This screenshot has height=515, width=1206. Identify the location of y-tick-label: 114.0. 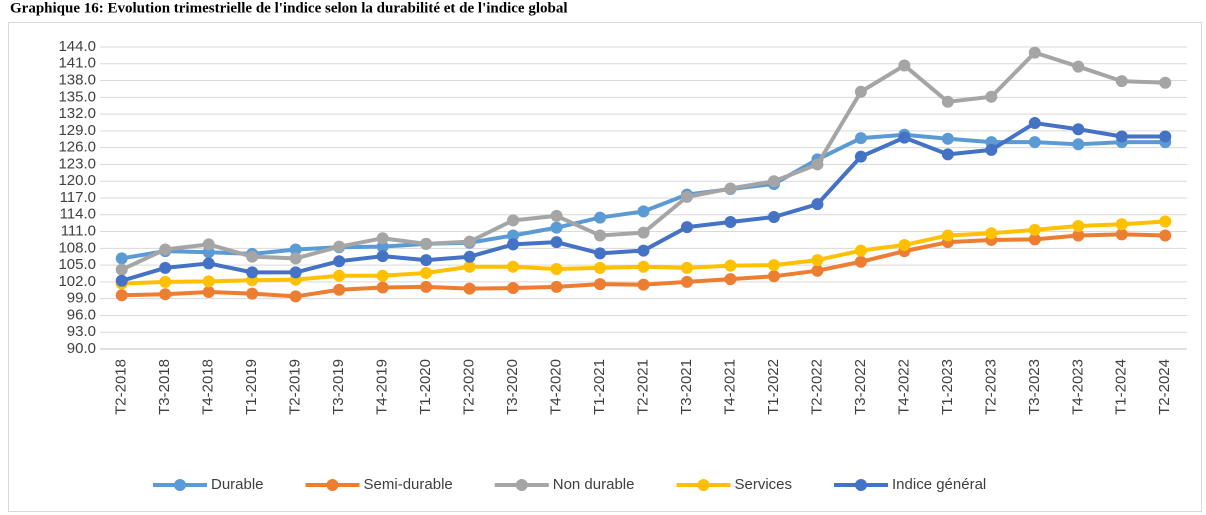
(78, 214).